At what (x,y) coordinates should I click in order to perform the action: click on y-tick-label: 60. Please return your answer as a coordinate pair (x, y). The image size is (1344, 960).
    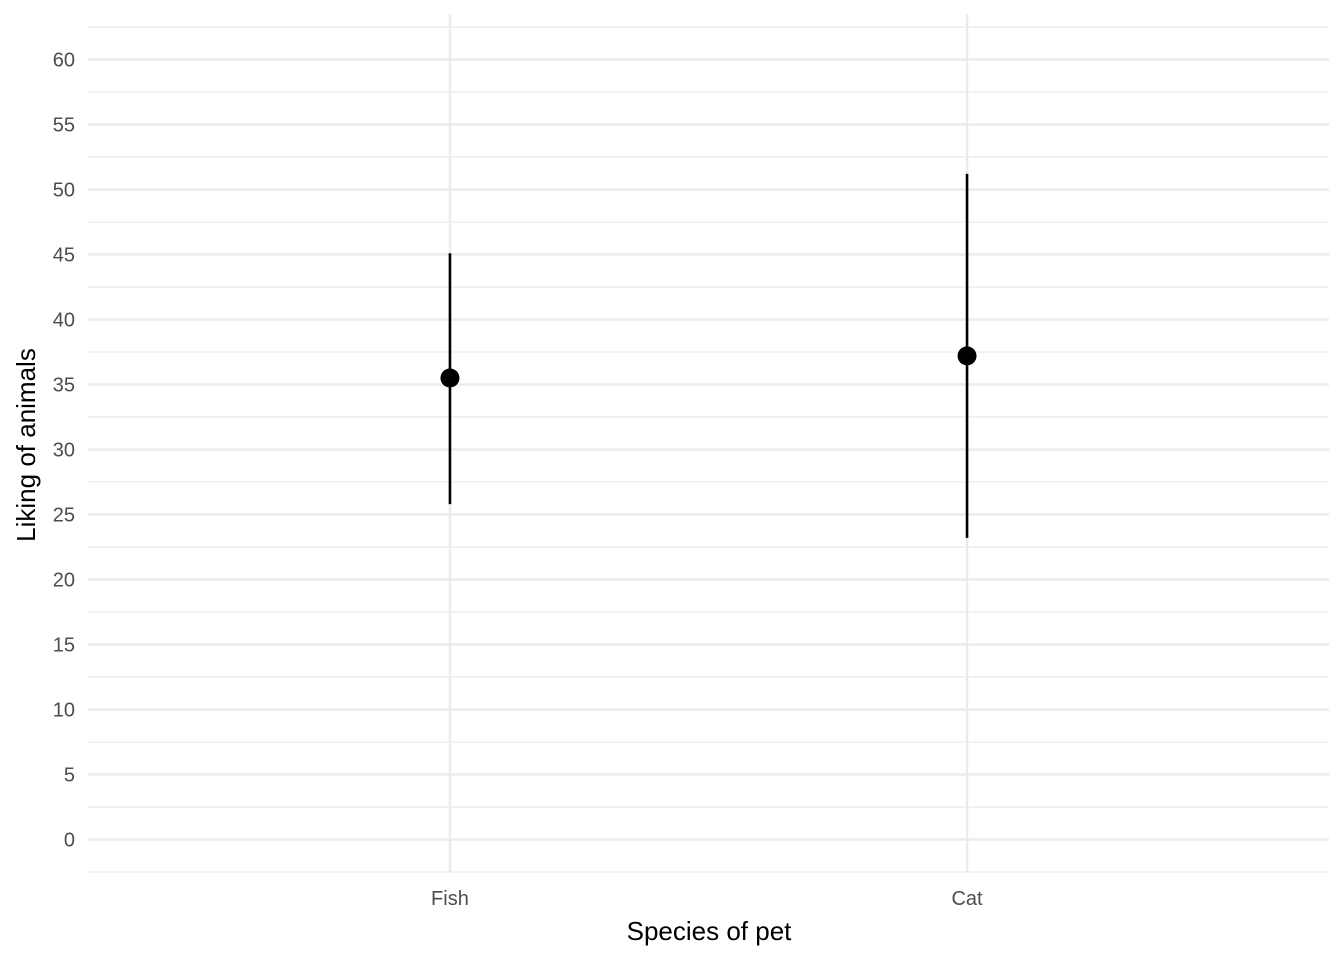
    Looking at the image, I should click on (64, 61).